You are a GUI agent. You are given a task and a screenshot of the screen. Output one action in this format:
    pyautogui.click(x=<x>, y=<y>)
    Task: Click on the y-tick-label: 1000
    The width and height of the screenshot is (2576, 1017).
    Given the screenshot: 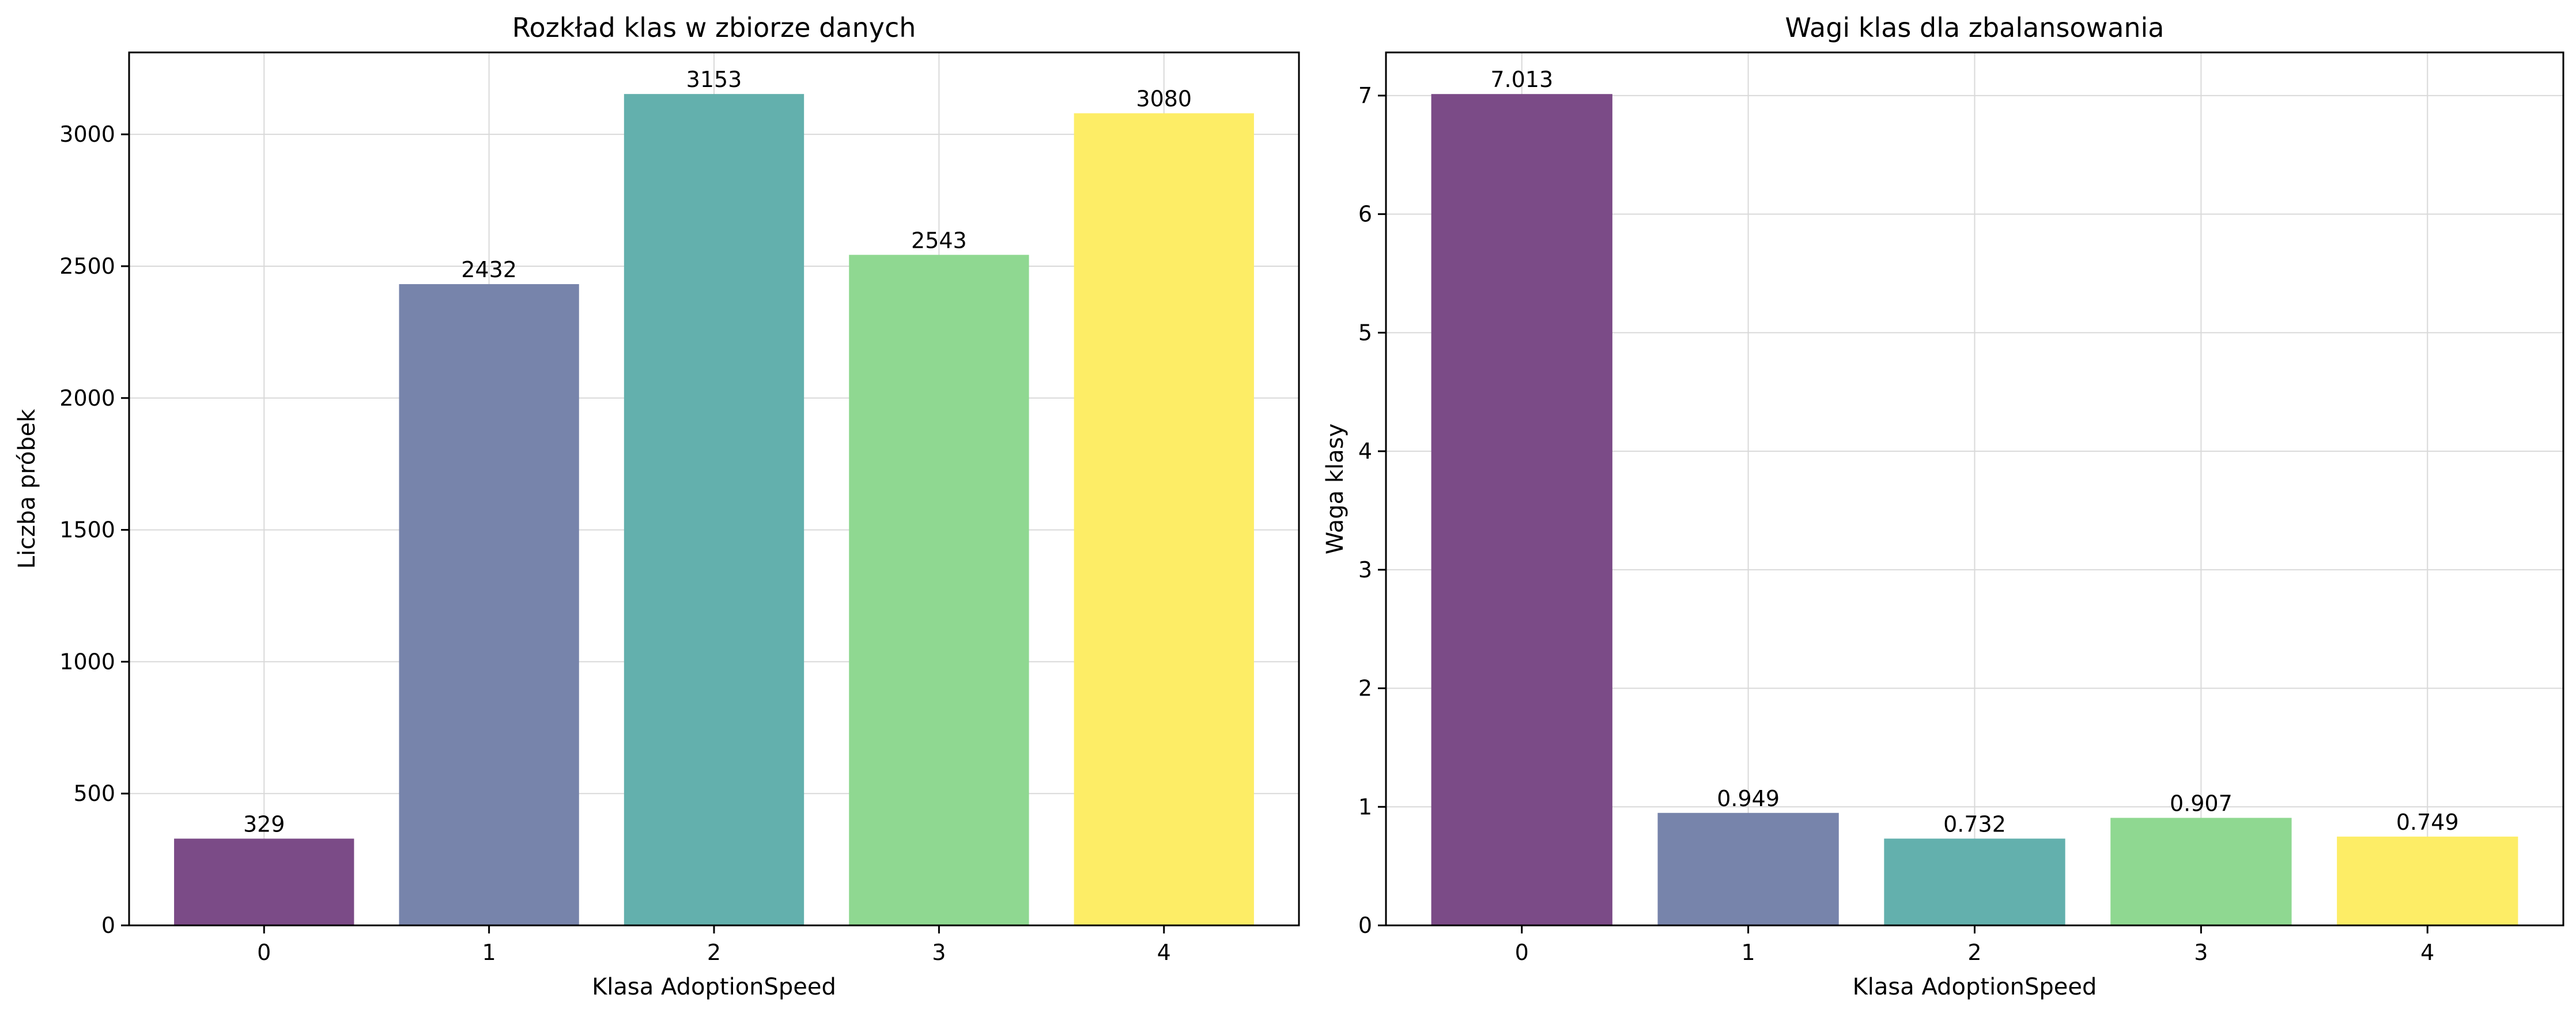 What is the action you would take?
    pyautogui.click(x=87, y=661)
    